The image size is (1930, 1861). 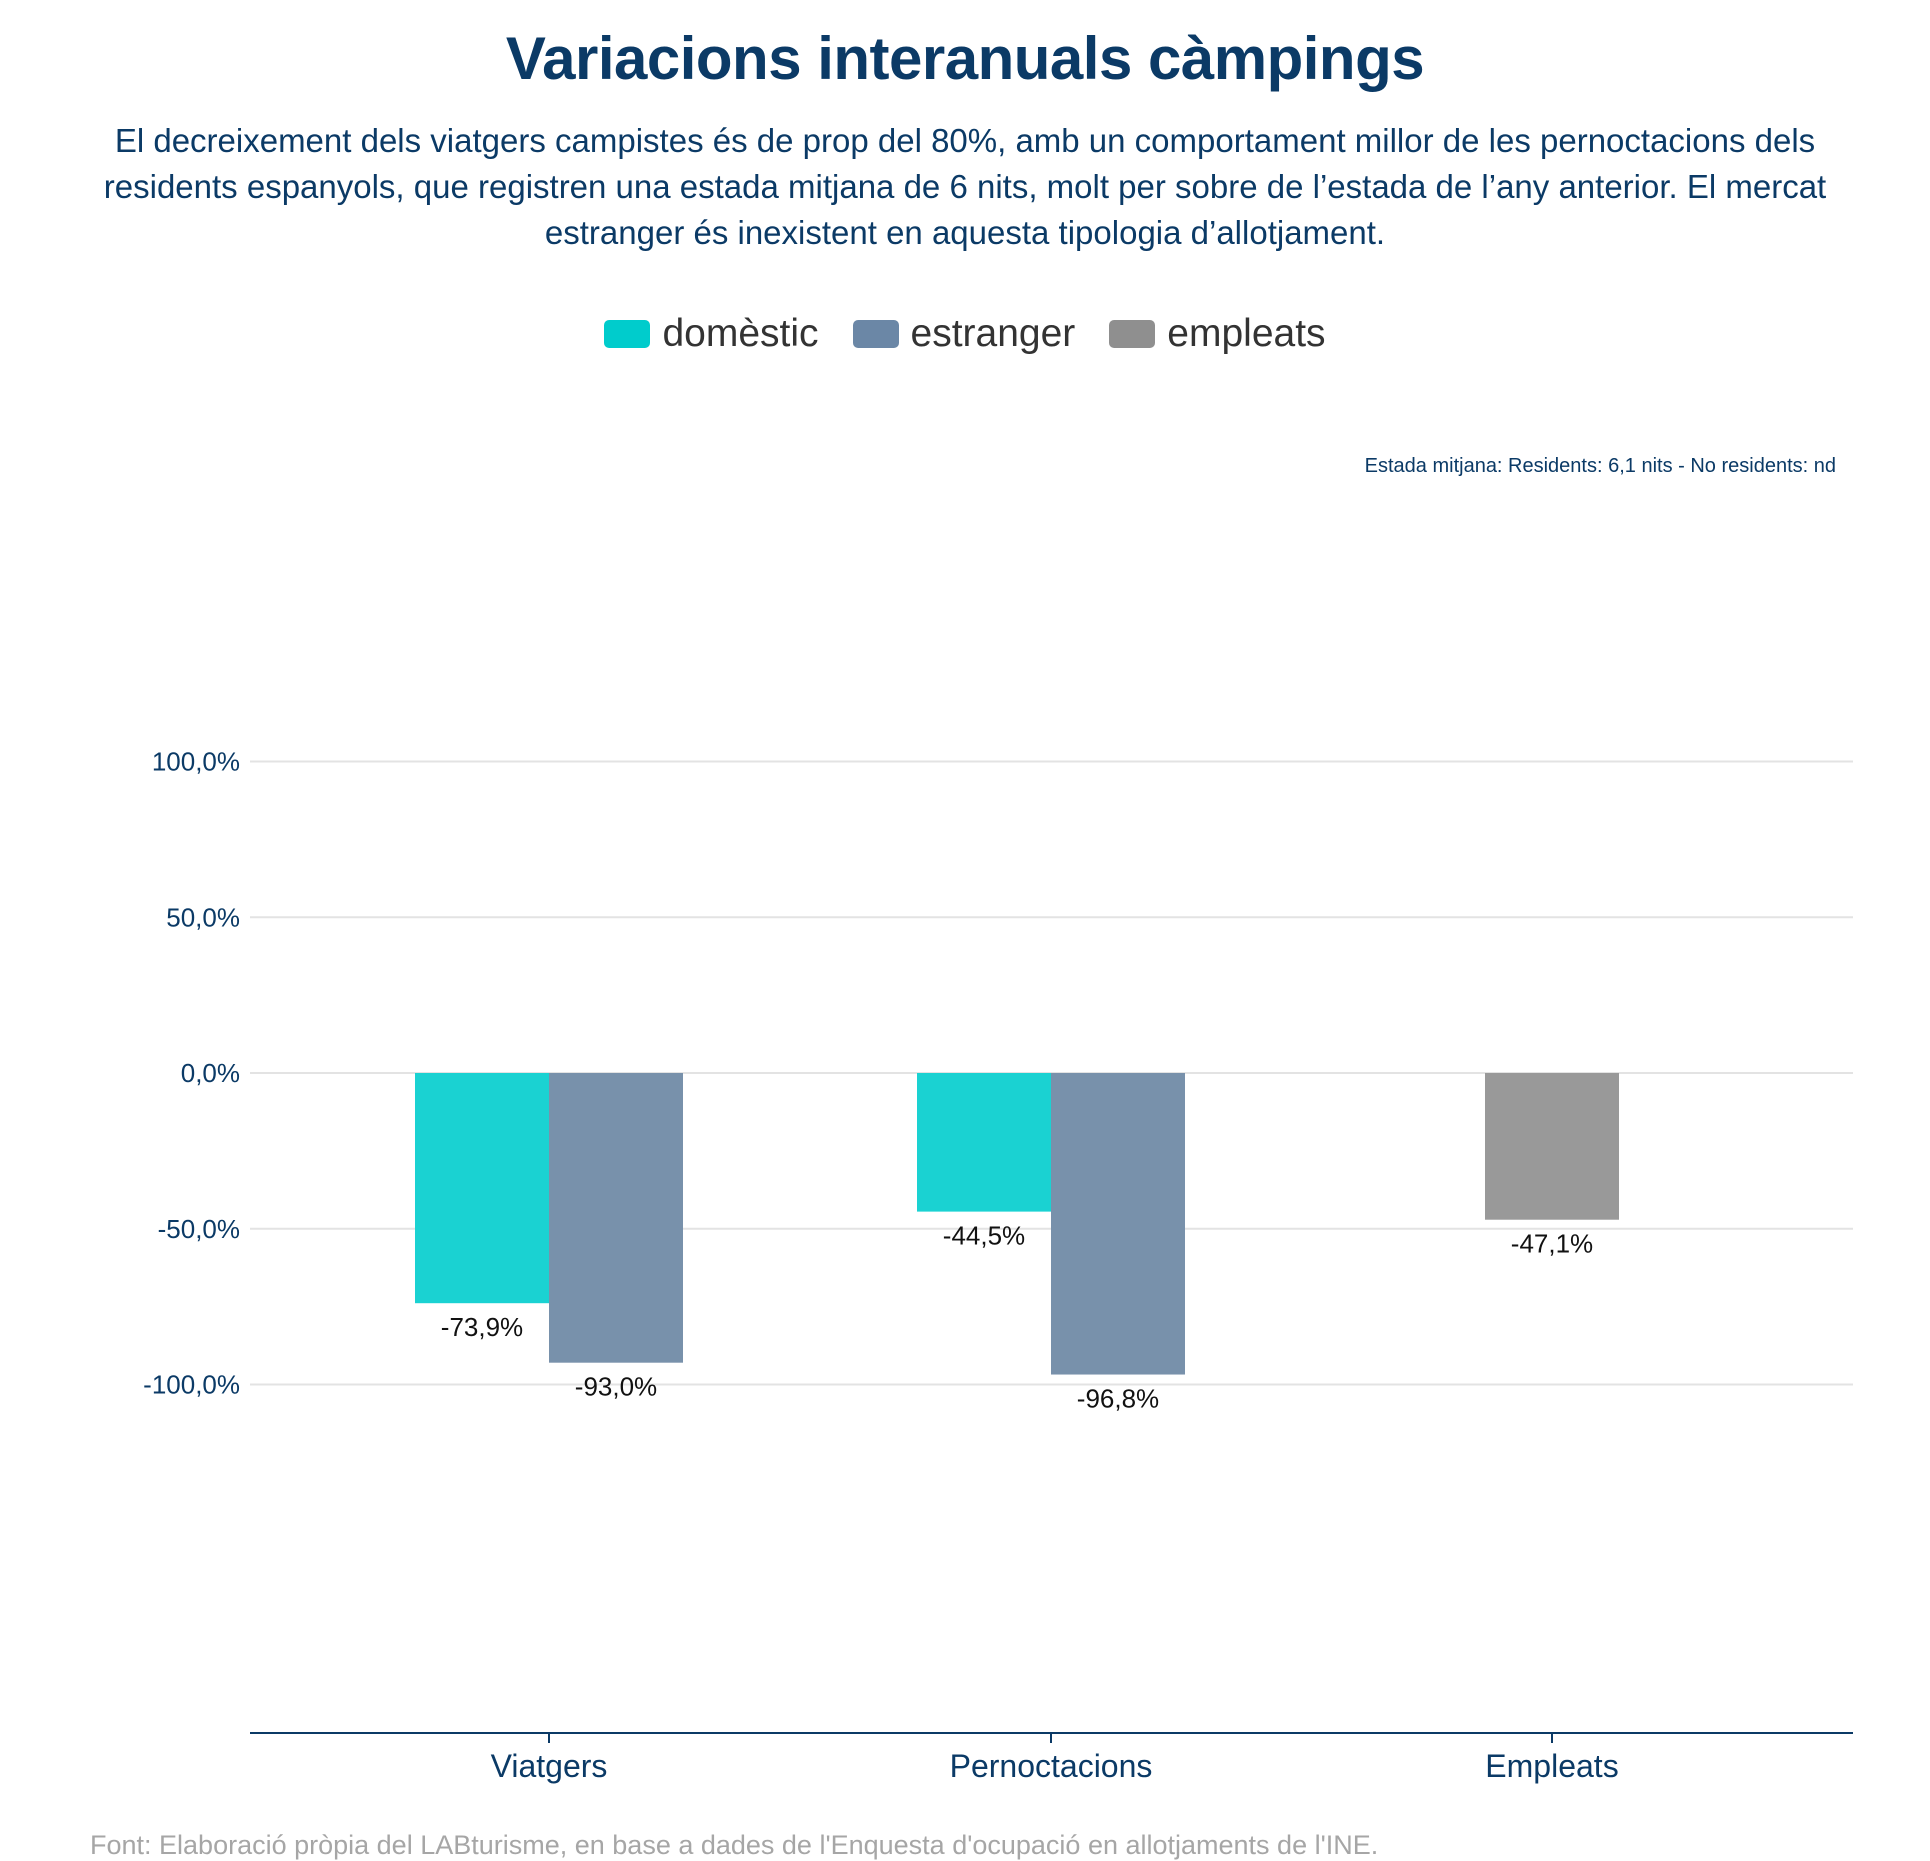 I want to click on legend: domèstic estranger empleats, so click(x=965, y=334).